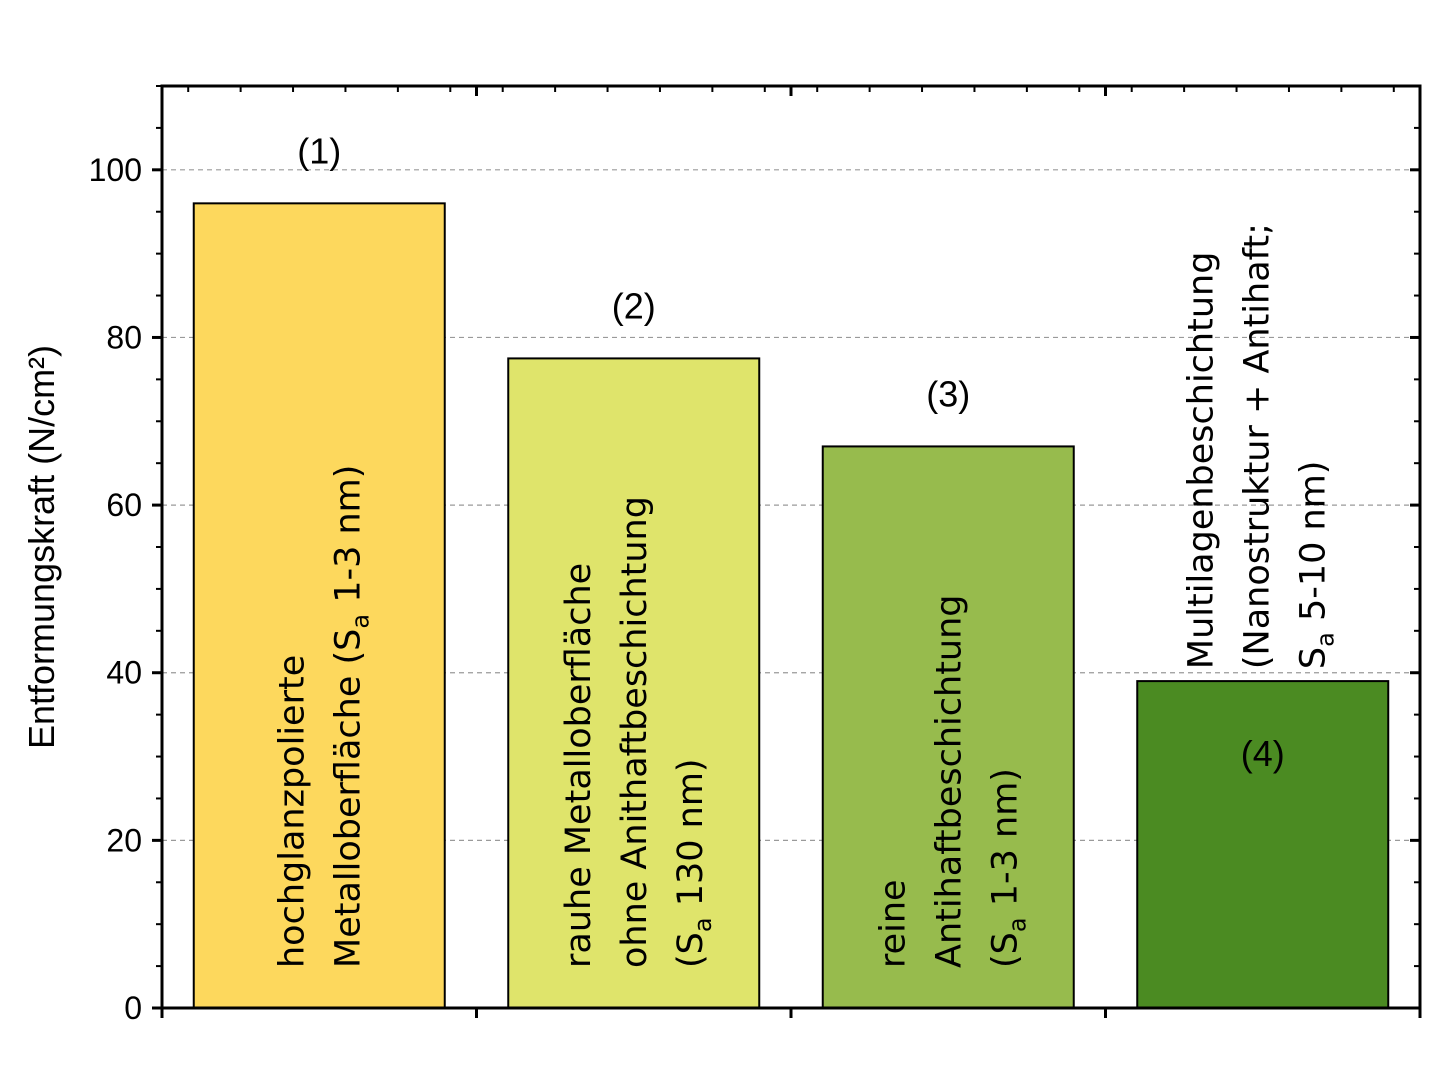  Describe the element at coordinates (1009, 868) in the screenshot. I see `bar-text-line: (Sa 1-3 nm)` at that location.